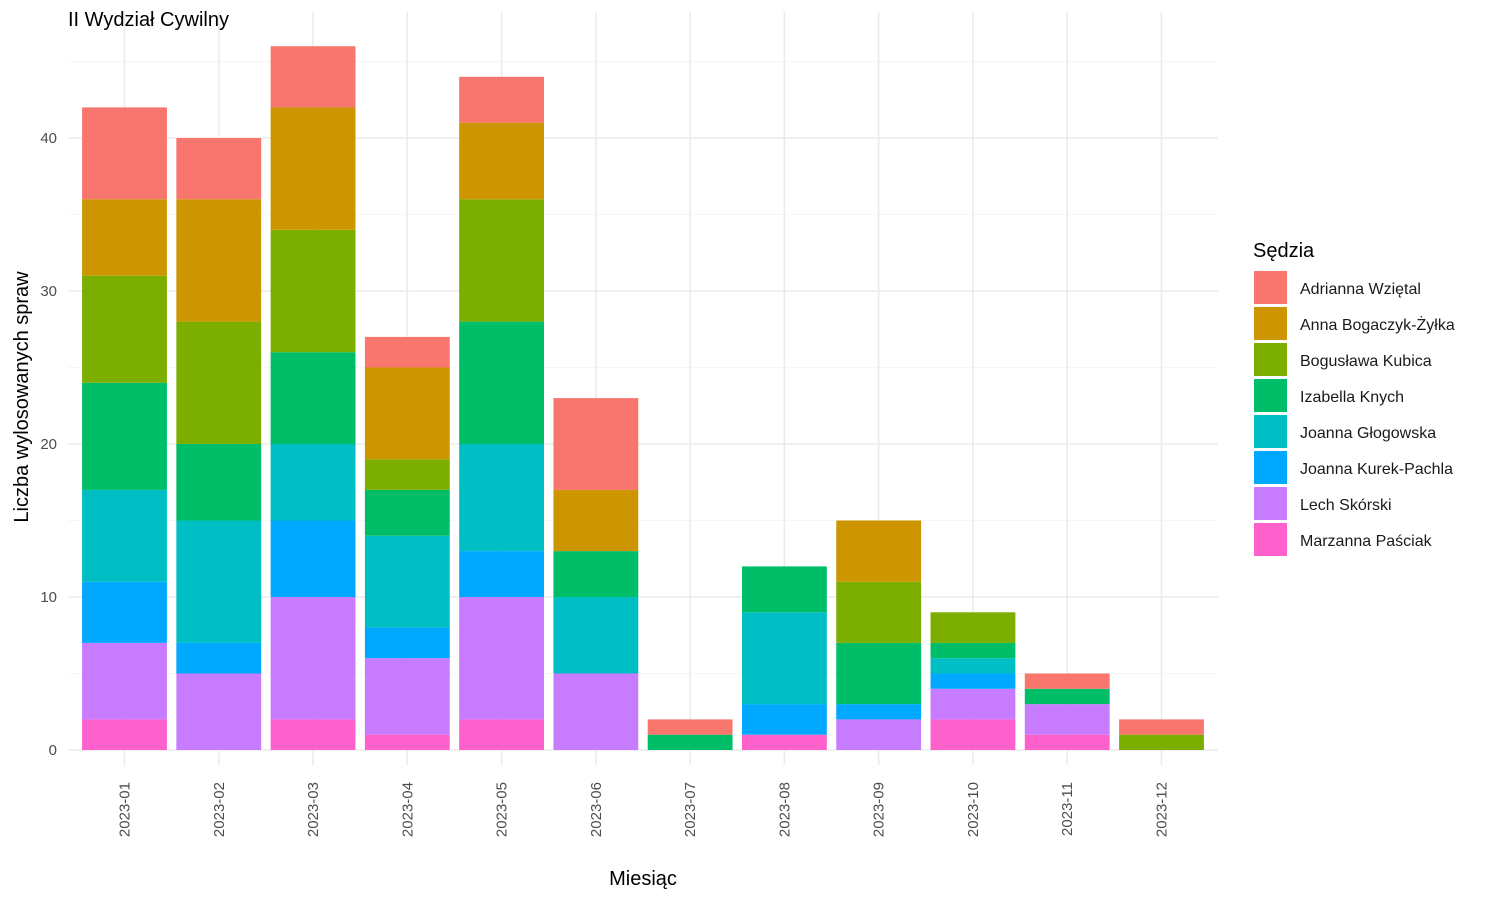  What do you see at coordinates (596, 809) in the screenshot?
I see `x-tick-label: 2023-06` at bounding box center [596, 809].